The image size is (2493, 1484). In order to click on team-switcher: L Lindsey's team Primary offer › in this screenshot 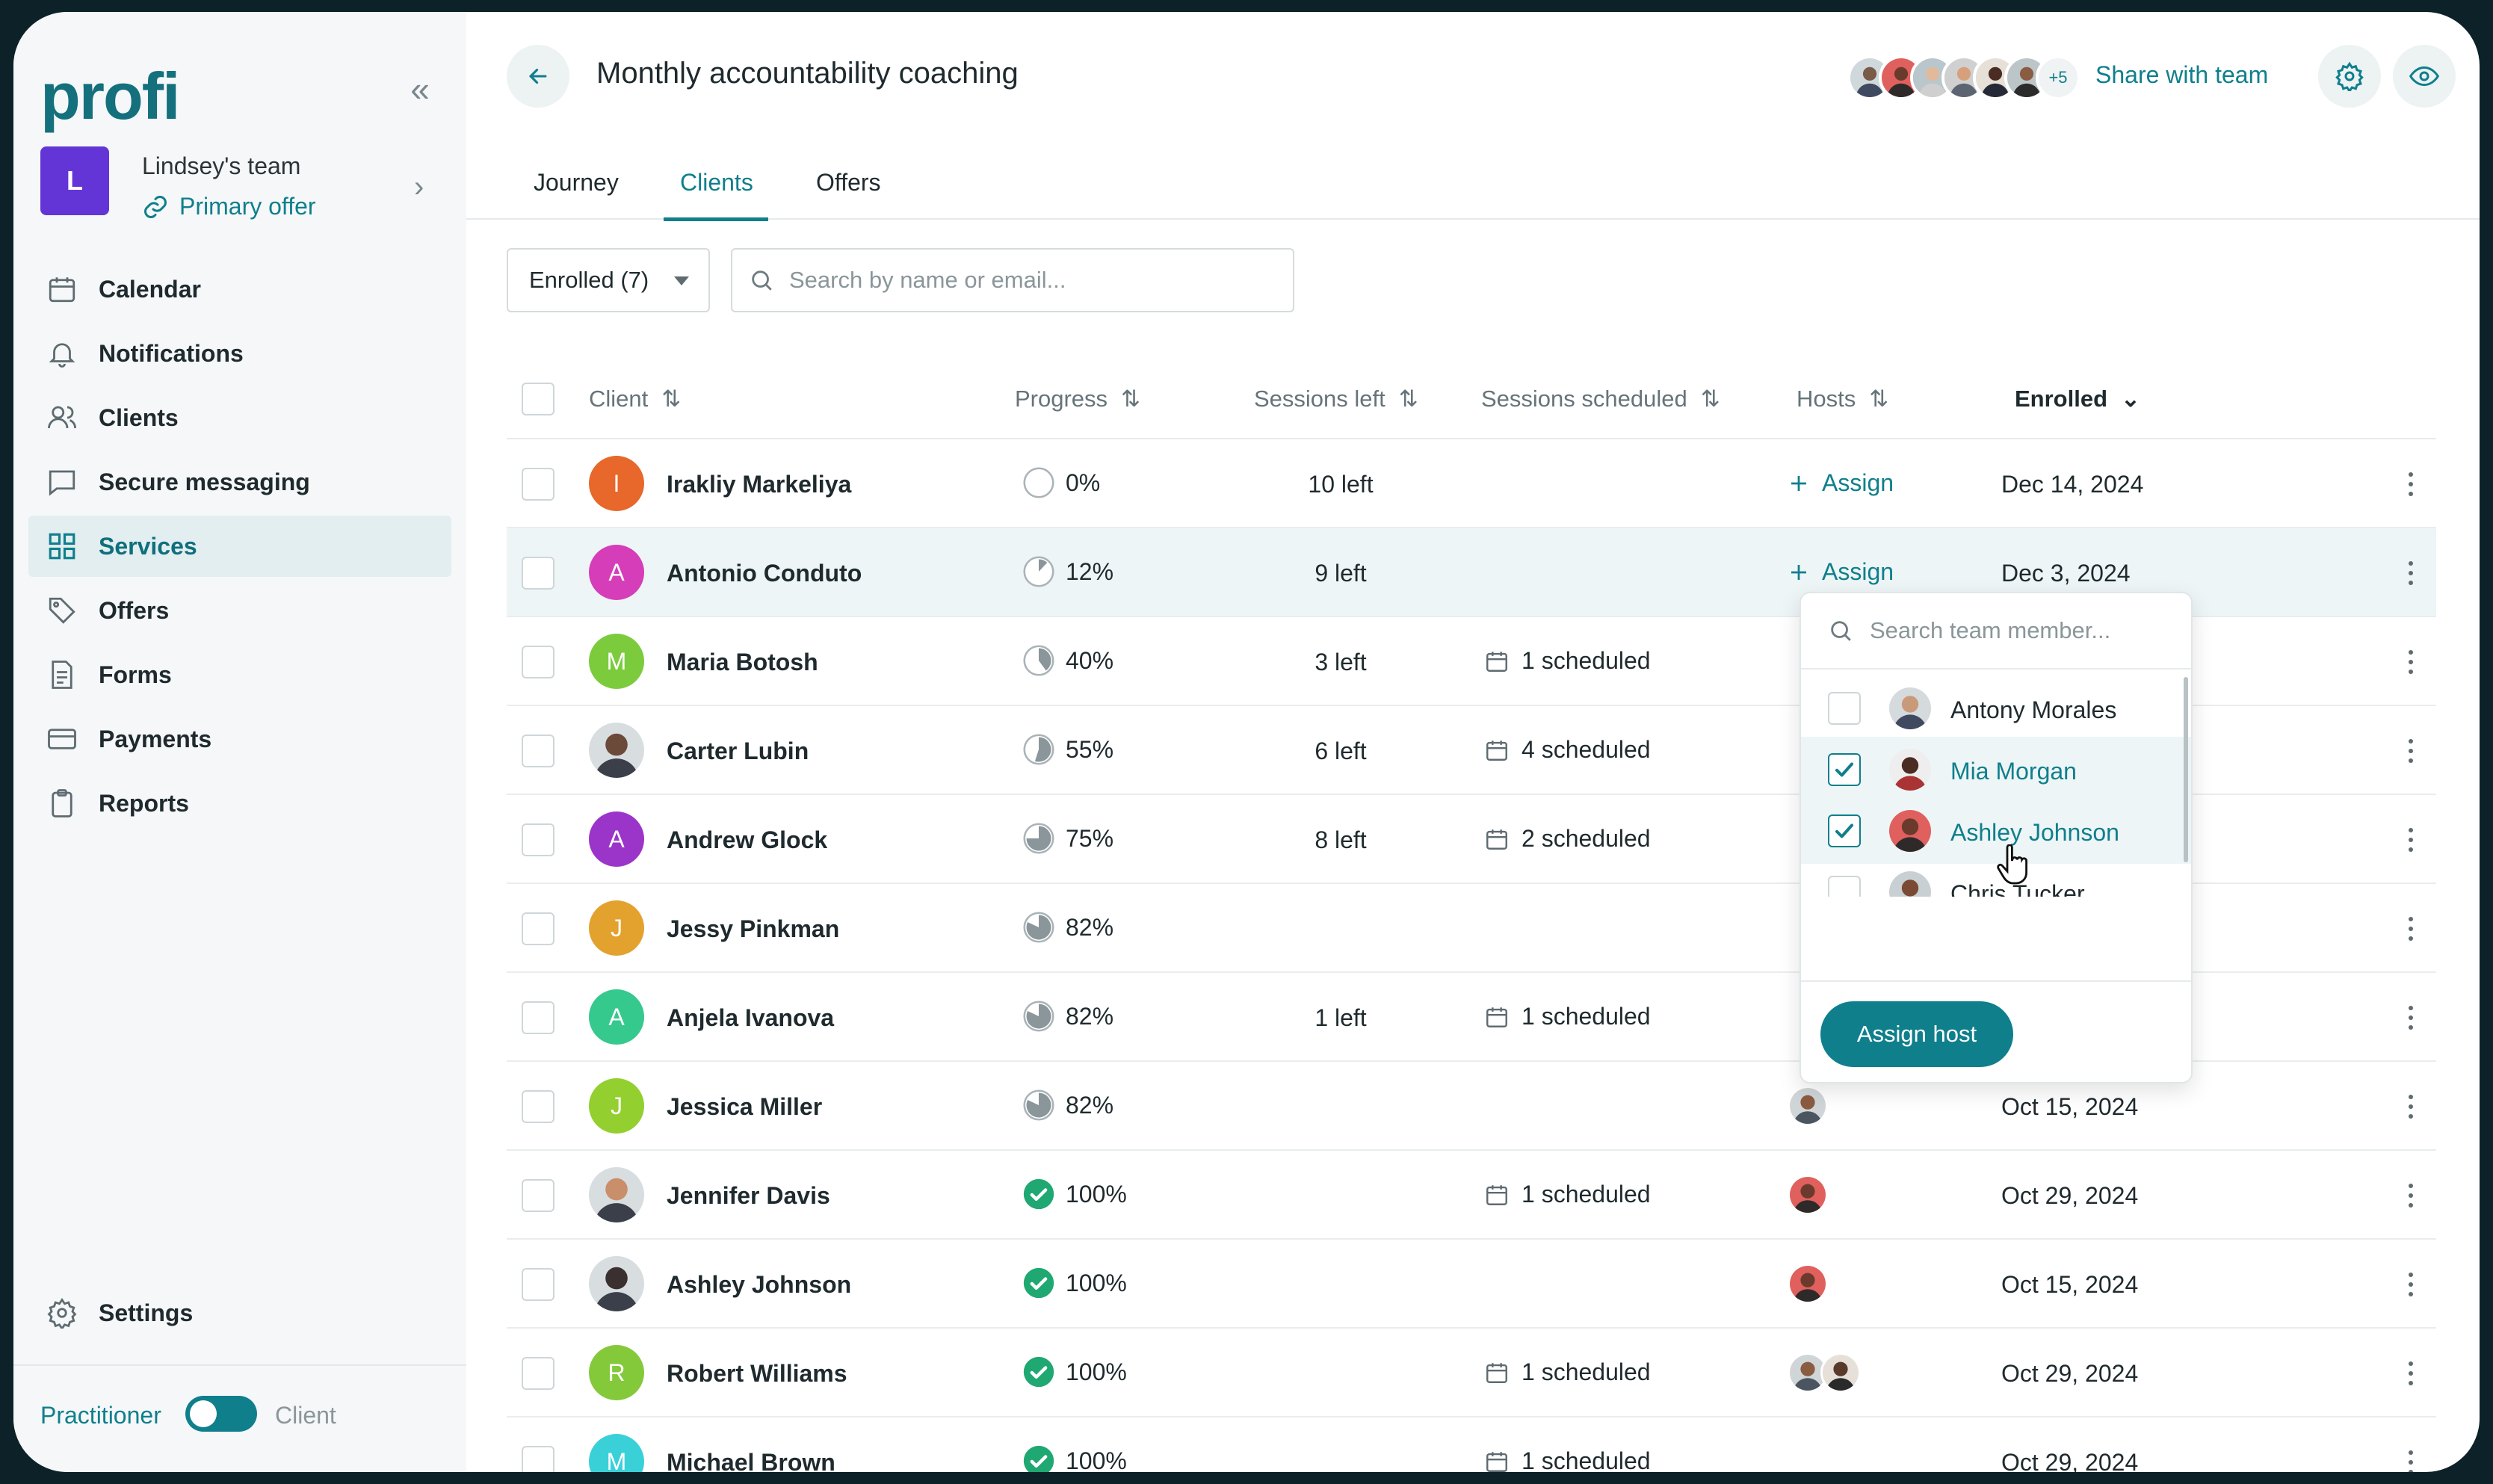, I will do `click(242, 183)`.